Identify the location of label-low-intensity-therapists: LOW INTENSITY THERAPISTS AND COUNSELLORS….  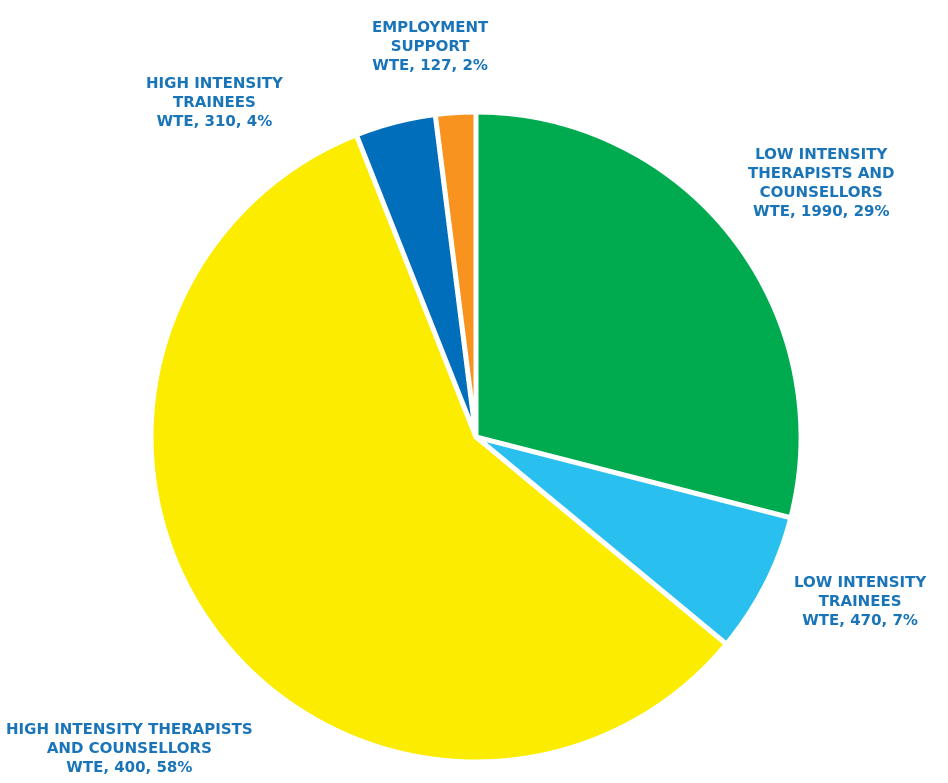
(821, 183).